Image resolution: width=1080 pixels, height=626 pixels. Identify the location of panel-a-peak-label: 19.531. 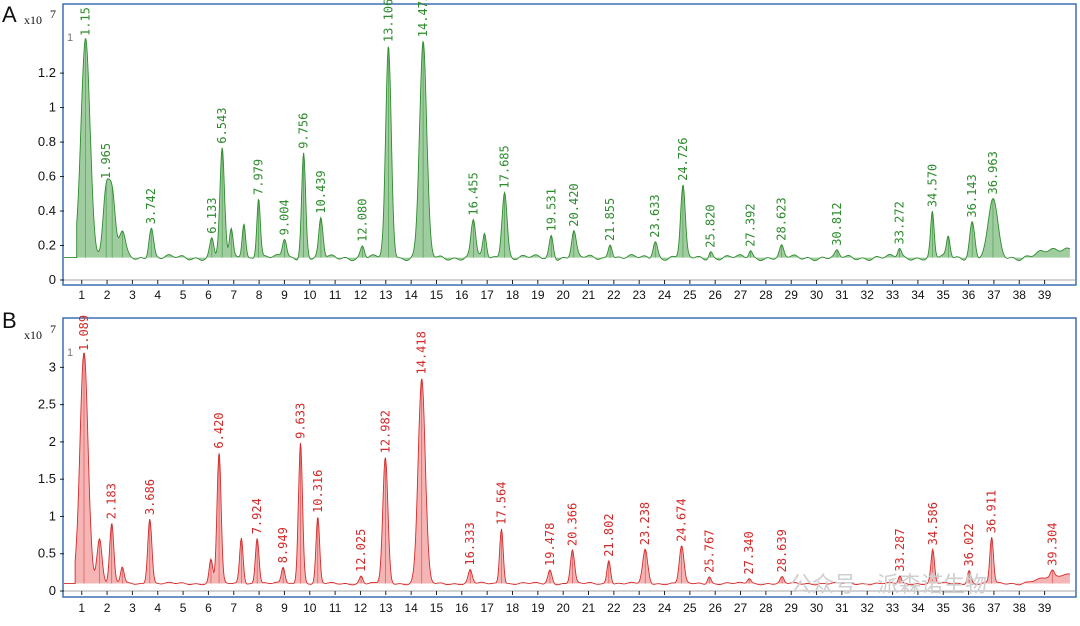
(551, 209).